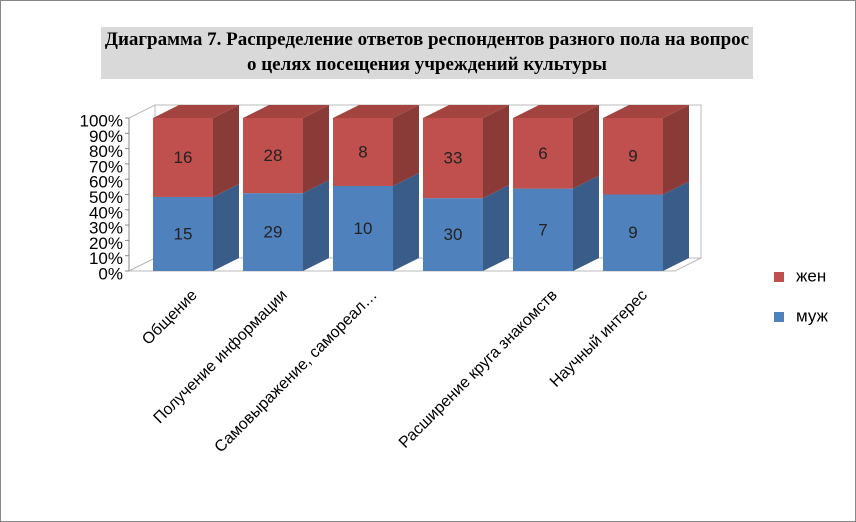 This screenshot has height=522, width=856. I want to click on data-label: 6, so click(542, 153).